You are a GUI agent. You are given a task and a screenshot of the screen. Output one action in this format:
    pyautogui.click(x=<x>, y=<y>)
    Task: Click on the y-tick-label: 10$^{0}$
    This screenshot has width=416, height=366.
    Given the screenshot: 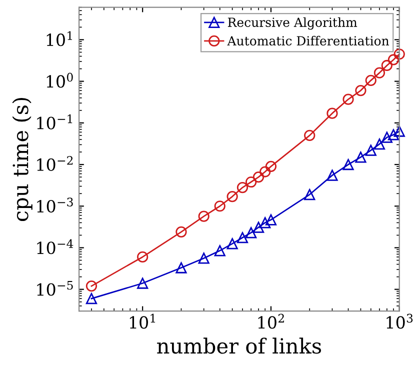 What is the action you would take?
    pyautogui.click(x=59, y=80)
    